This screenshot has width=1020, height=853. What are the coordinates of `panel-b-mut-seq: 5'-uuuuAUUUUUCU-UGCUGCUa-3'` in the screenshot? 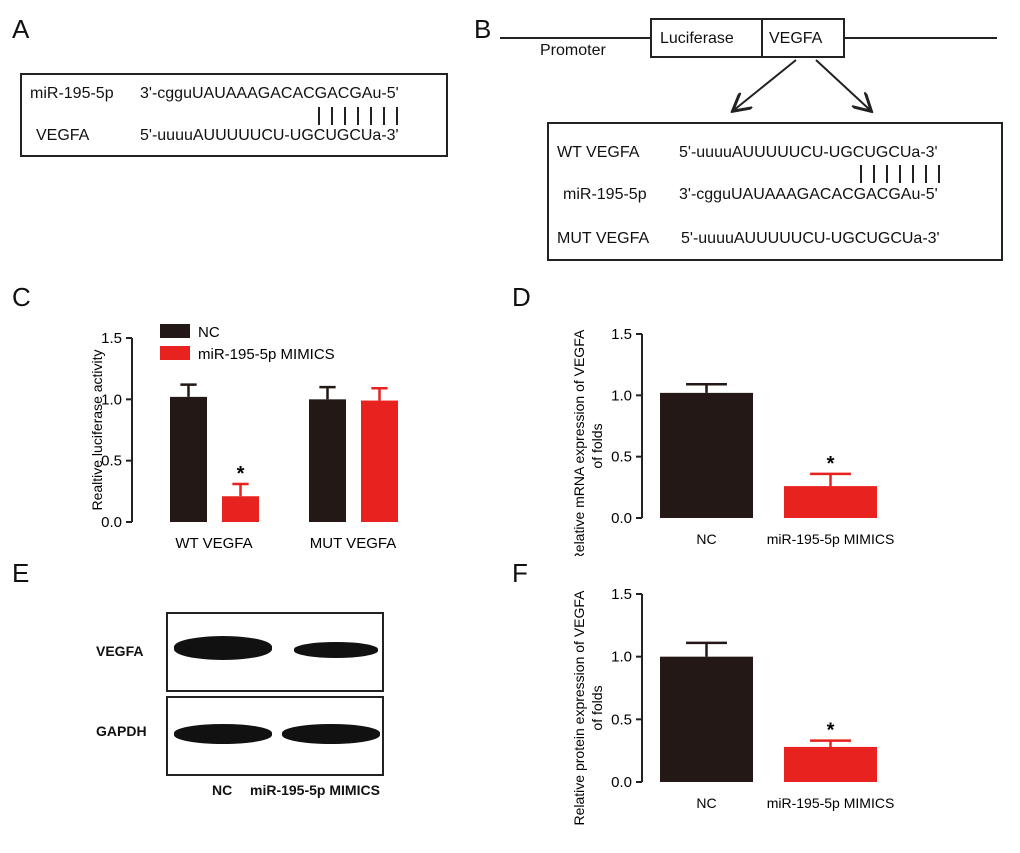 It's located at (810, 238).